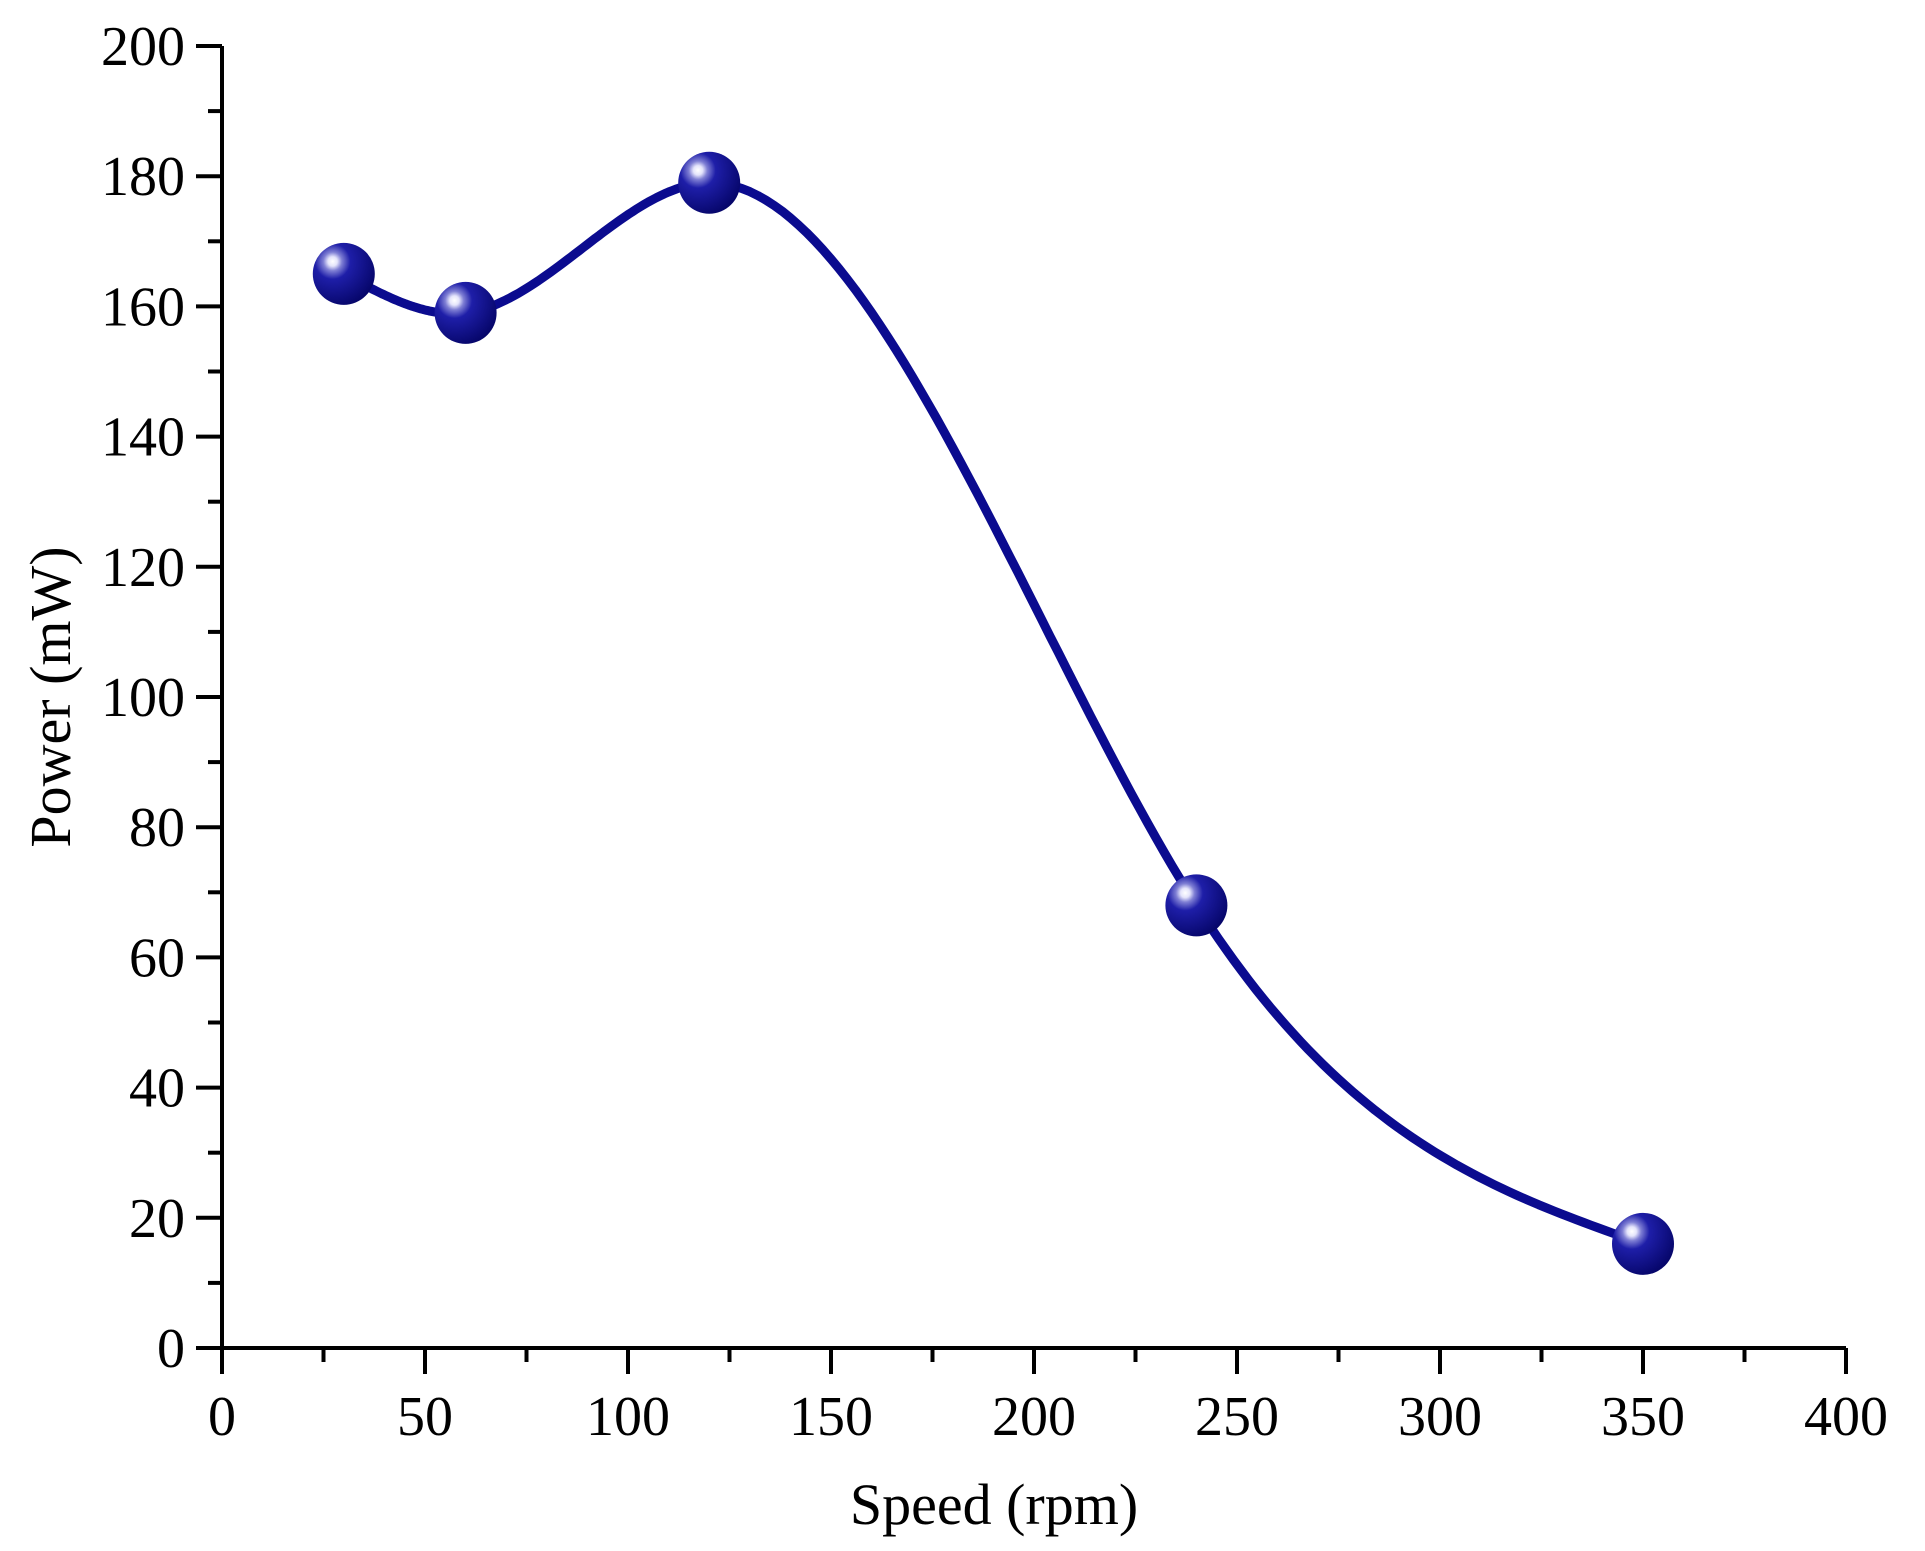  I want to click on x-axis-ticks: 0 50 100 150 200 250 300 350 400, so click(1048, 1398).